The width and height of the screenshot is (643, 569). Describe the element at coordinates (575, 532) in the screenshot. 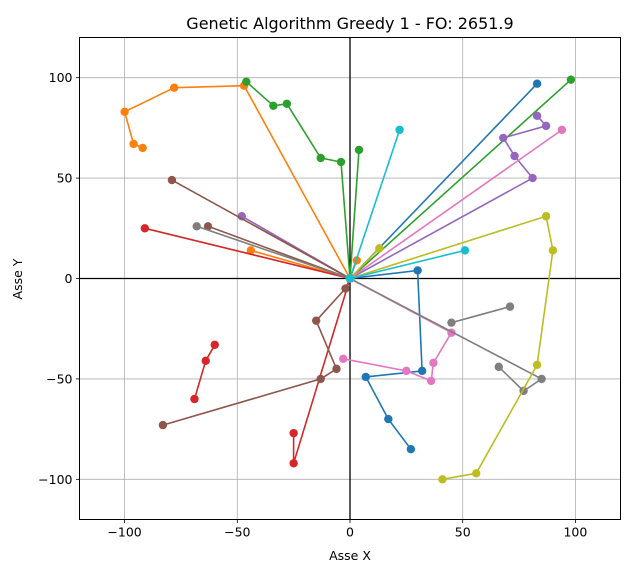

I see `x-tick-label: 100` at that location.